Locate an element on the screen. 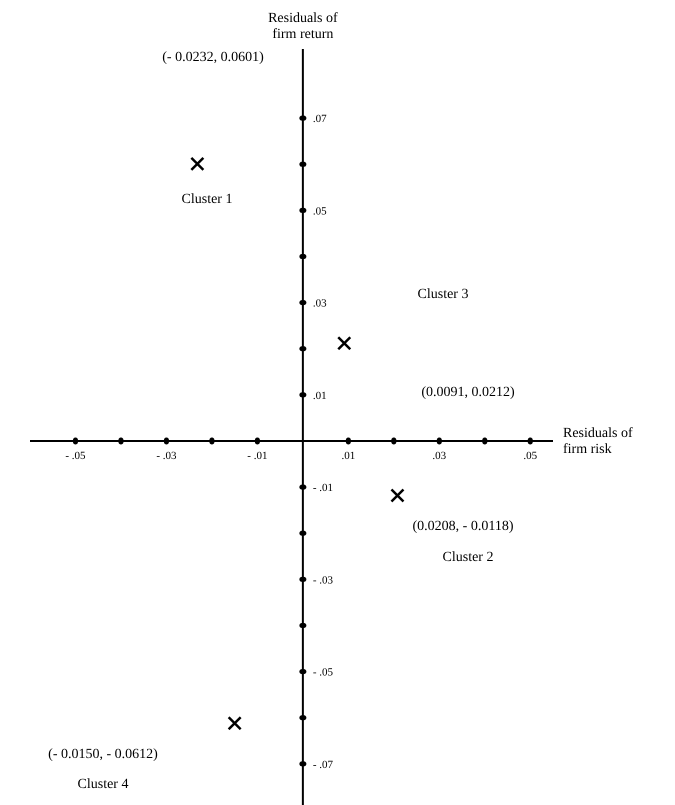  y-tick-label: .03 is located at coordinates (320, 304).